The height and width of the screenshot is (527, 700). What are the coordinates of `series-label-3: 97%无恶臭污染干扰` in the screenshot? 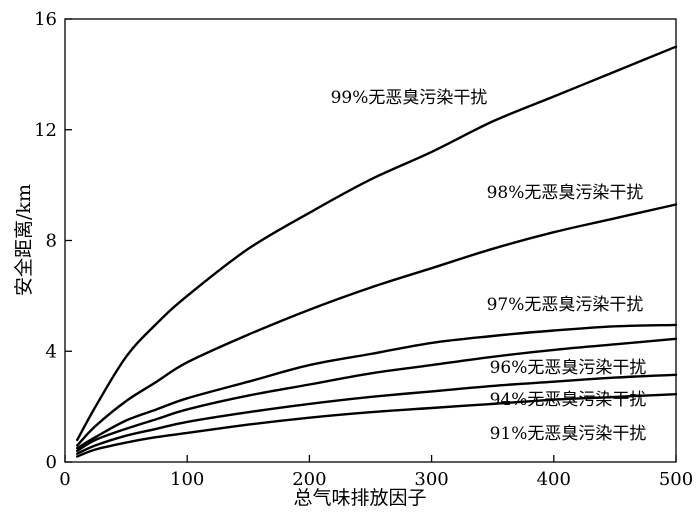 It's located at (565, 305).